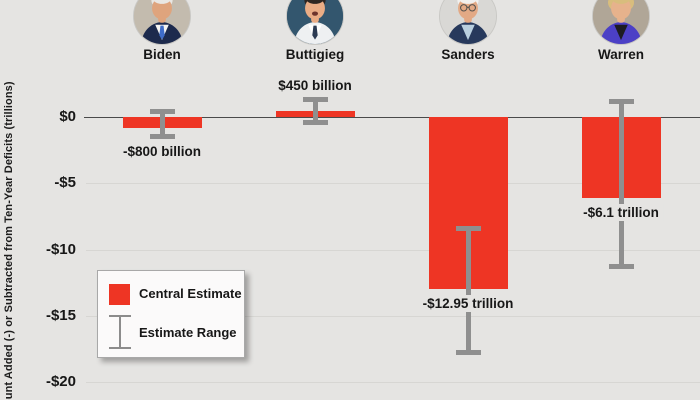 Image resolution: width=700 pixels, height=400 pixels. Describe the element at coordinates (392, 117) in the screenshot. I see `zero-axis-line` at that location.